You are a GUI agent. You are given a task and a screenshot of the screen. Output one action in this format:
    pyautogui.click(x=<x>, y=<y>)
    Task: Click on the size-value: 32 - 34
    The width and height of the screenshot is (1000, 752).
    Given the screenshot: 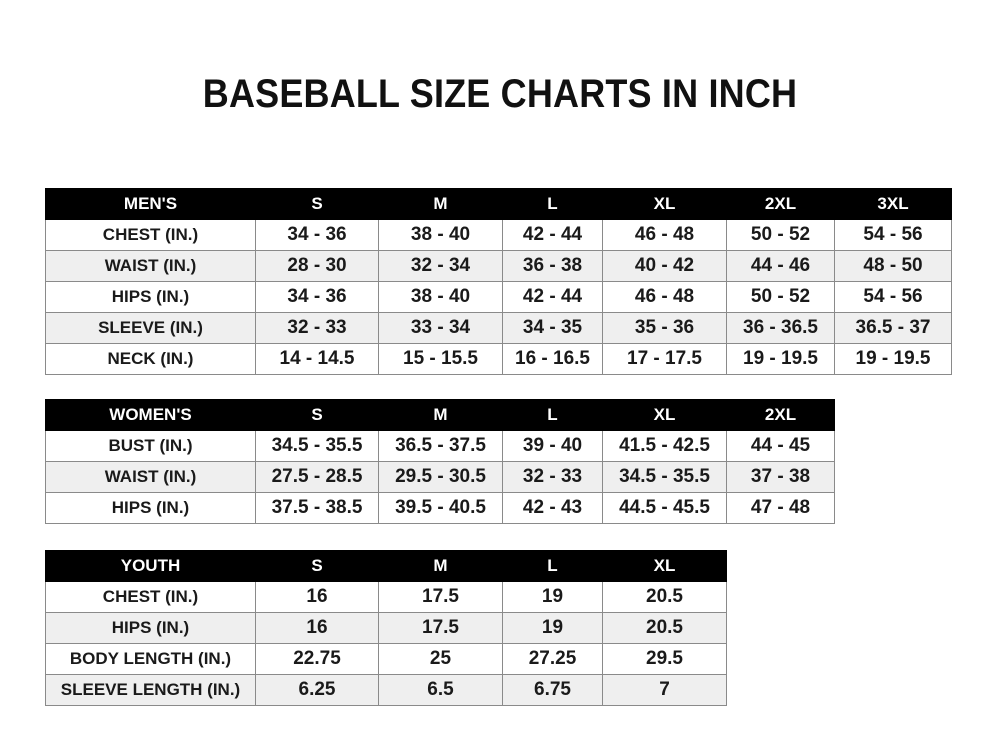 What is the action you would take?
    pyautogui.click(x=440, y=266)
    